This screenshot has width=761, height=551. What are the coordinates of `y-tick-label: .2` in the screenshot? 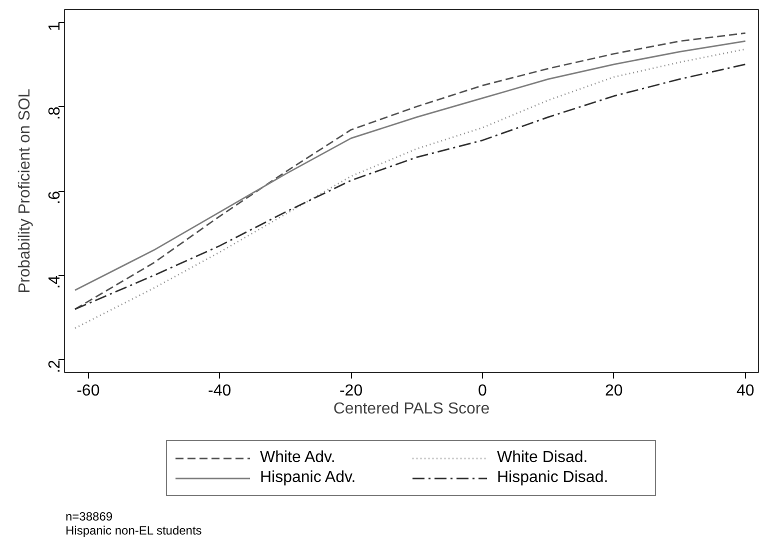 It's located at (55, 367).